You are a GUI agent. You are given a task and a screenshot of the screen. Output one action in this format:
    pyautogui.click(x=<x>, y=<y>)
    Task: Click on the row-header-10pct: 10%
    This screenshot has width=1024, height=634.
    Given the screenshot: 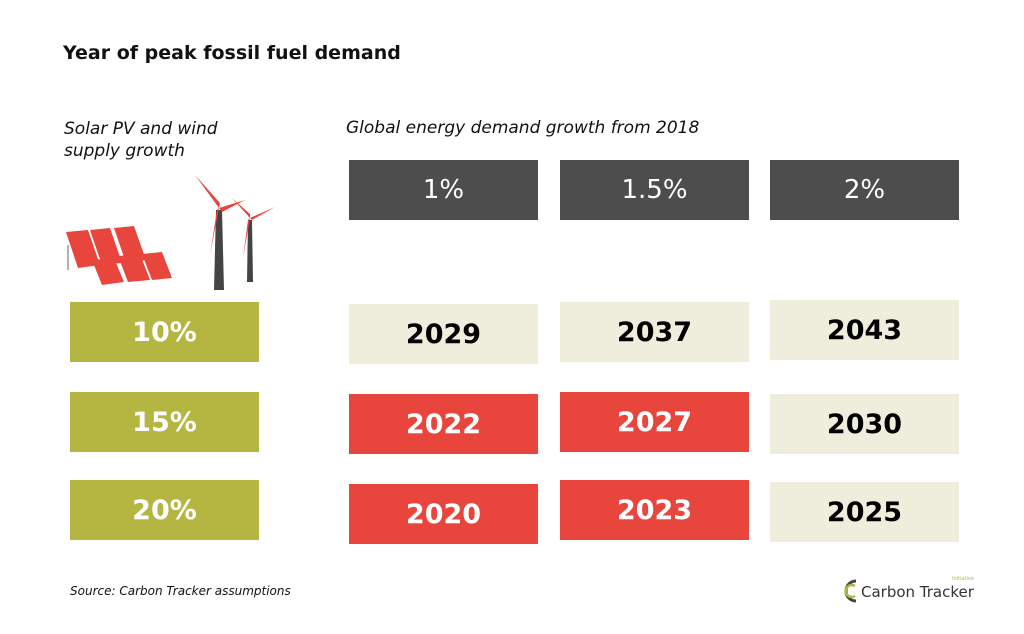 What is the action you would take?
    pyautogui.click(x=164, y=332)
    